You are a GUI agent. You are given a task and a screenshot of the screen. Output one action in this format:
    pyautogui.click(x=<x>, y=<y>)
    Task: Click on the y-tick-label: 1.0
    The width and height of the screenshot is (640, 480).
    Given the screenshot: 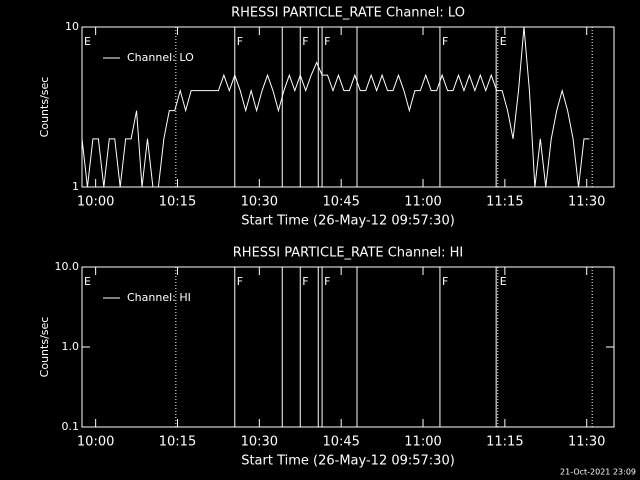 What is the action you would take?
    pyautogui.click(x=71, y=346)
    